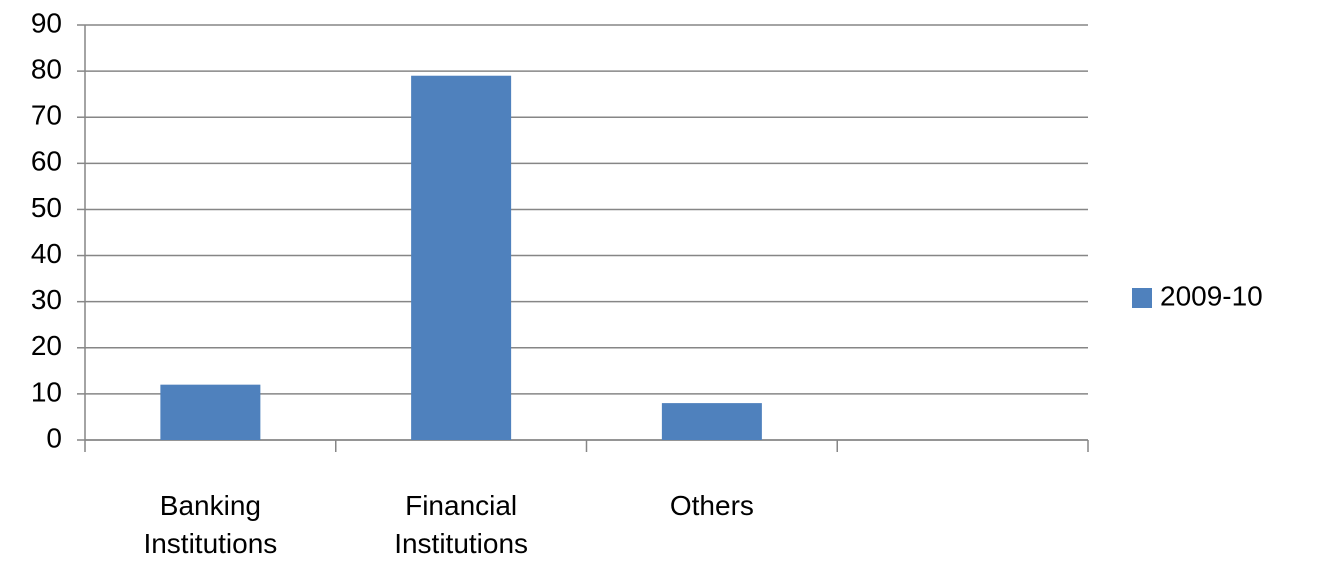 This screenshot has height=567, width=1319. Describe the element at coordinates (46, 345) in the screenshot. I see `y-tick-label: 20` at that location.